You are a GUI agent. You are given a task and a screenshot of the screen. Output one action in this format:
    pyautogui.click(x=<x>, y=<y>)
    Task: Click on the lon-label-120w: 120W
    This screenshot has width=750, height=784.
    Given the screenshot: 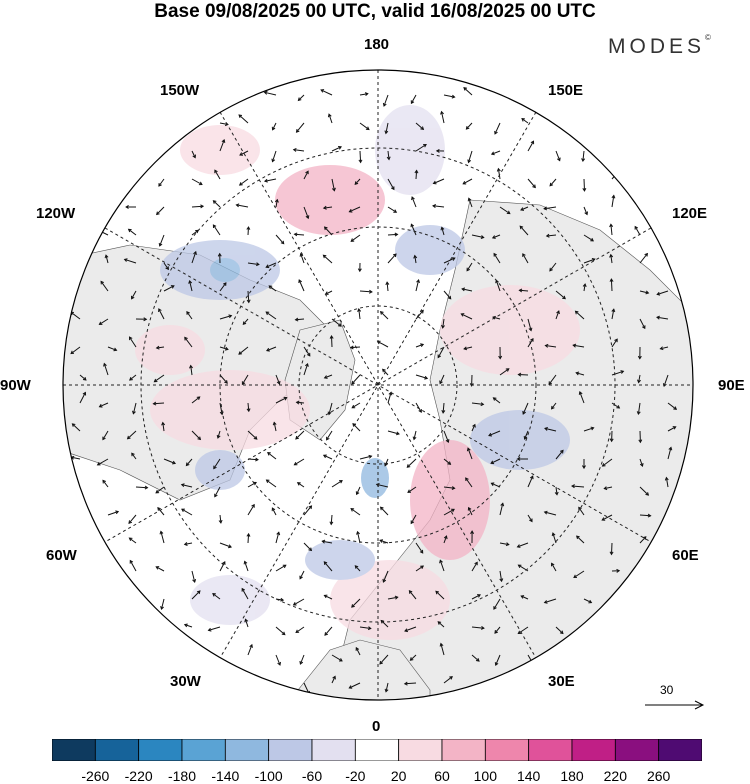 What is the action you would take?
    pyautogui.click(x=55, y=213)
    